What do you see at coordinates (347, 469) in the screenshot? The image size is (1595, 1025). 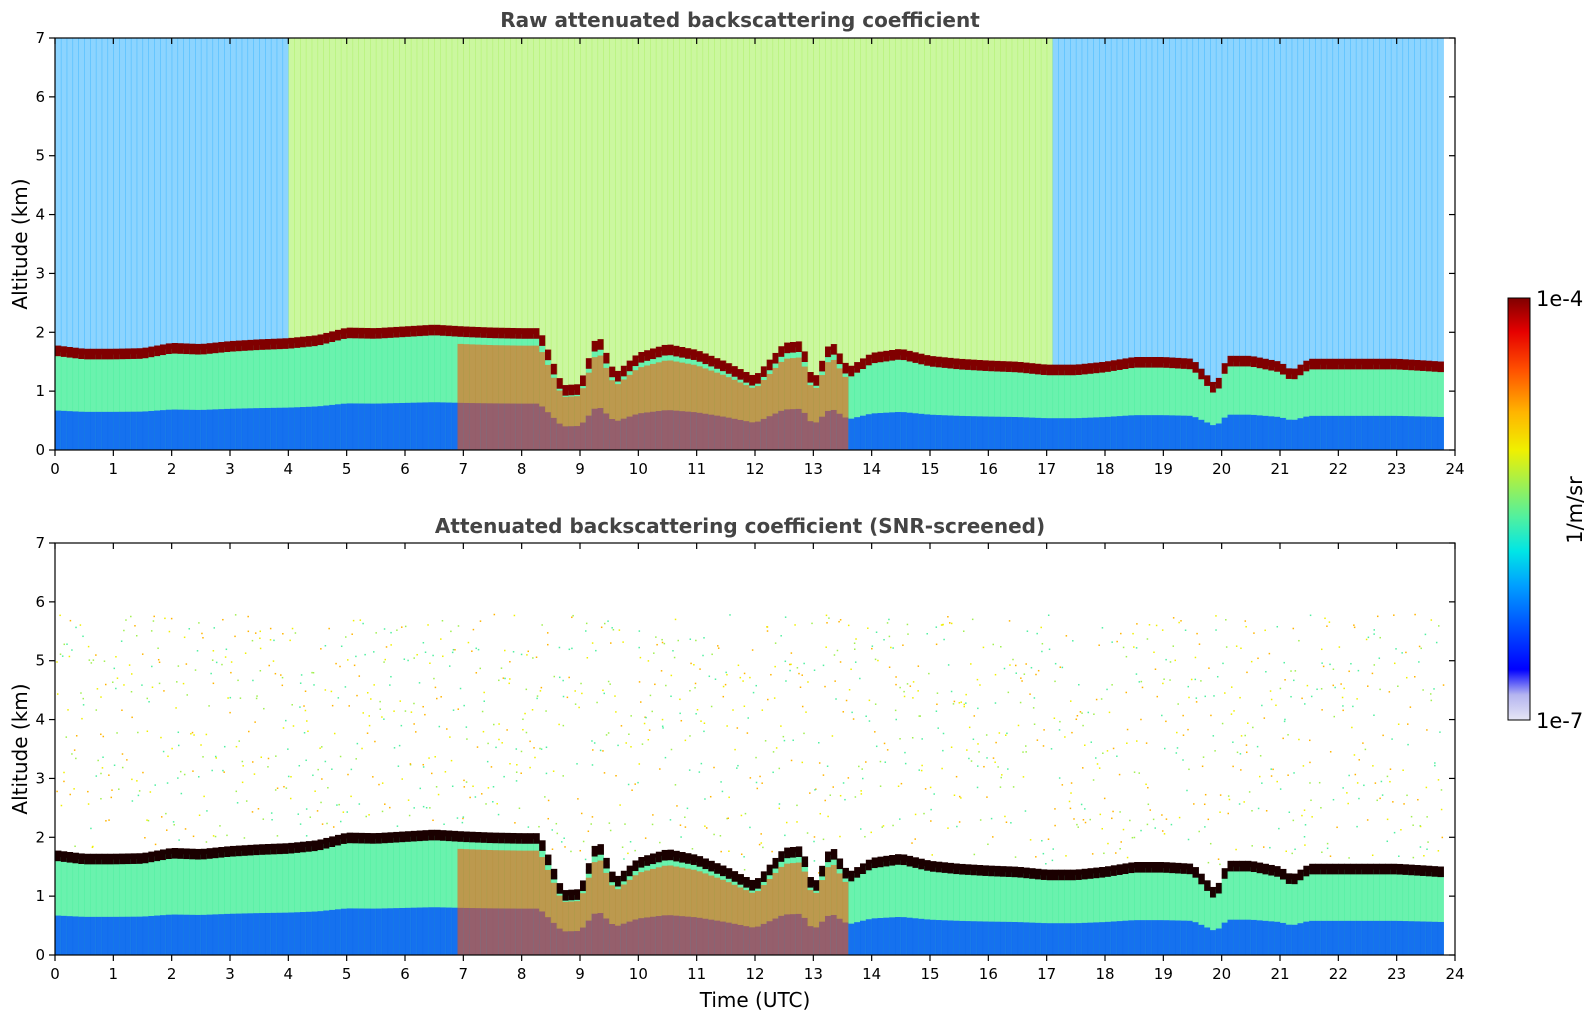 I see `x-tick-label: 5` at bounding box center [347, 469].